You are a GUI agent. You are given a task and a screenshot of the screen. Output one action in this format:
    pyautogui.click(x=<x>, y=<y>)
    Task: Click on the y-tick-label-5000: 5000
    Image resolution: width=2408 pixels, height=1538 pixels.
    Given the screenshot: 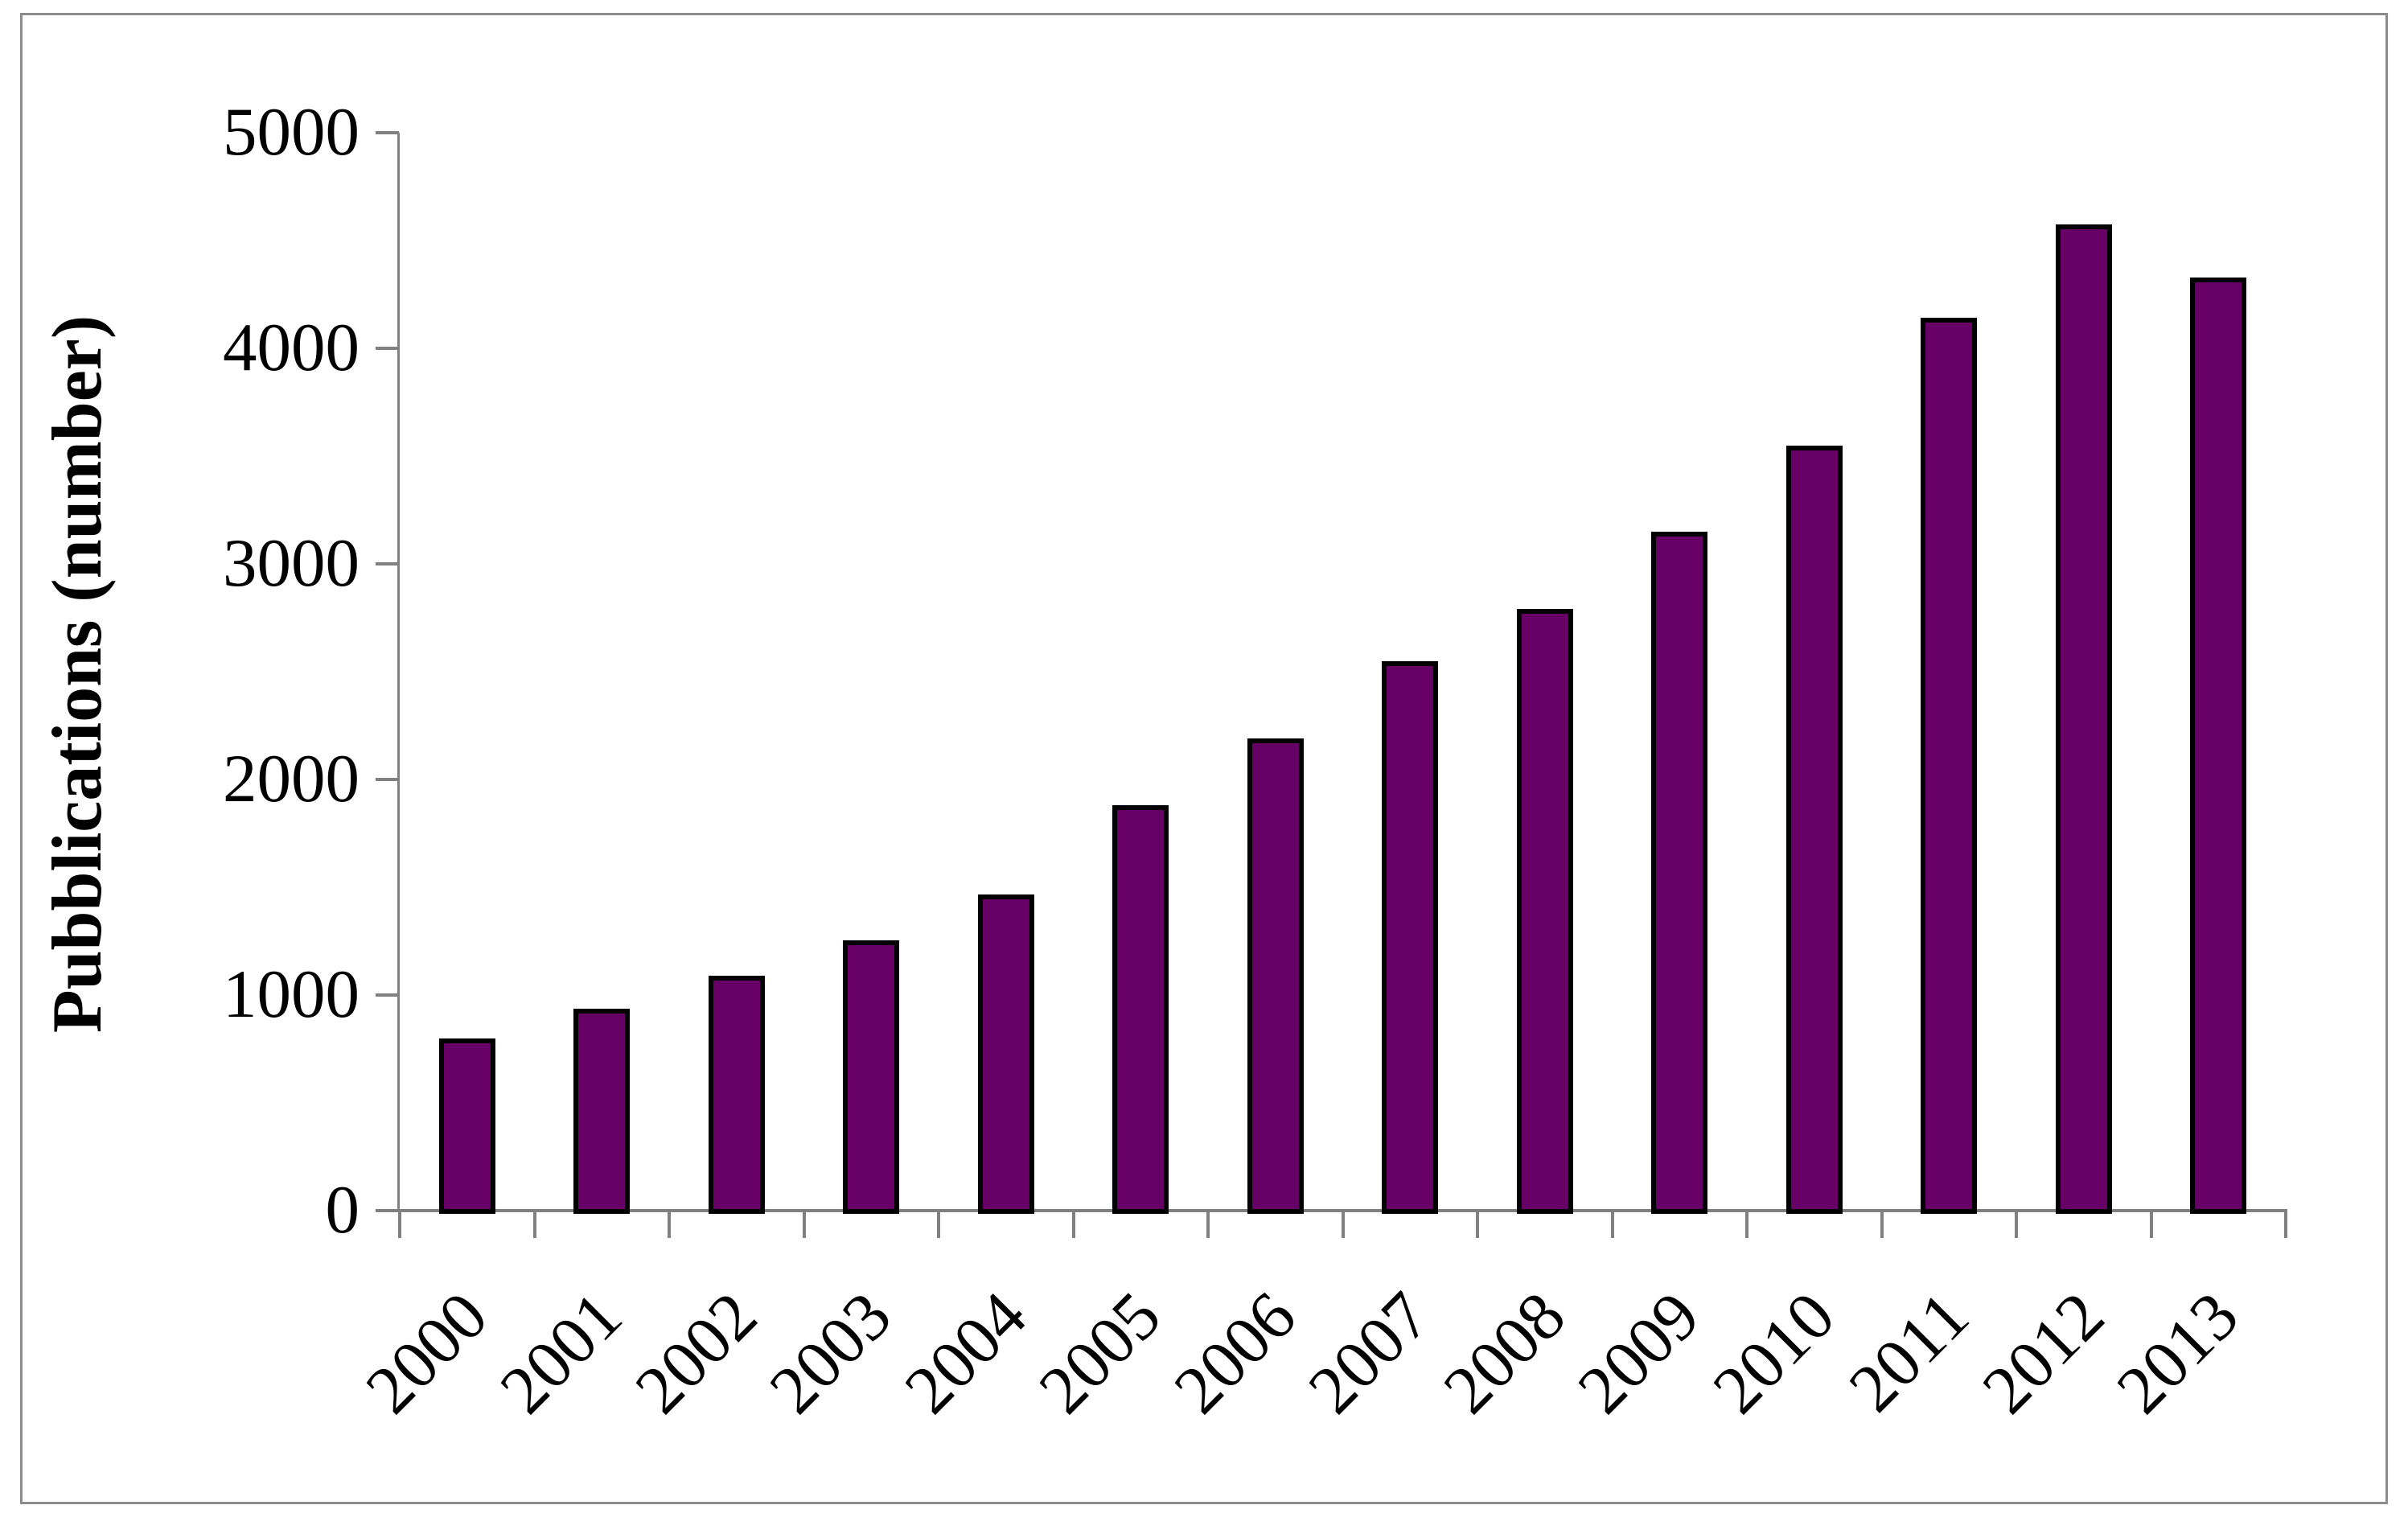 What is the action you would take?
    pyautogui.click(x=291, y=132)
    